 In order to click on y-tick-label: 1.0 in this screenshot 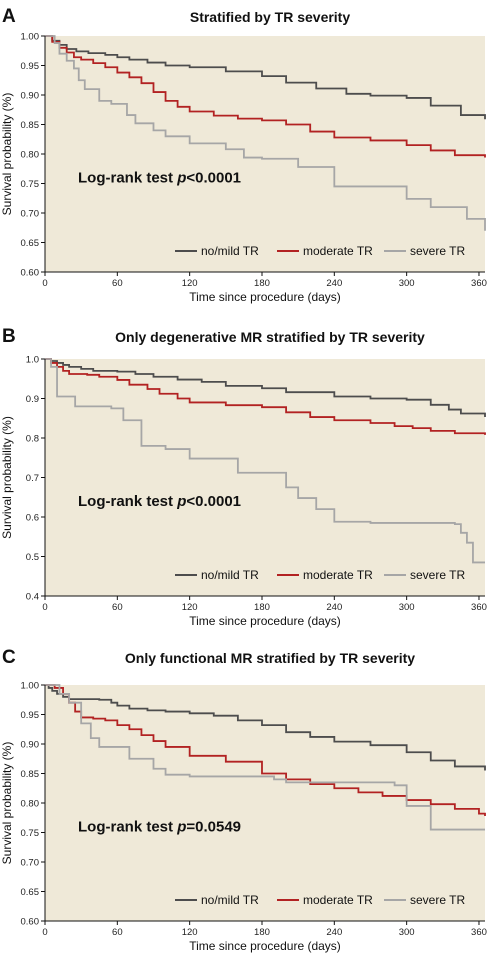, I will do `click(32, 360)`.